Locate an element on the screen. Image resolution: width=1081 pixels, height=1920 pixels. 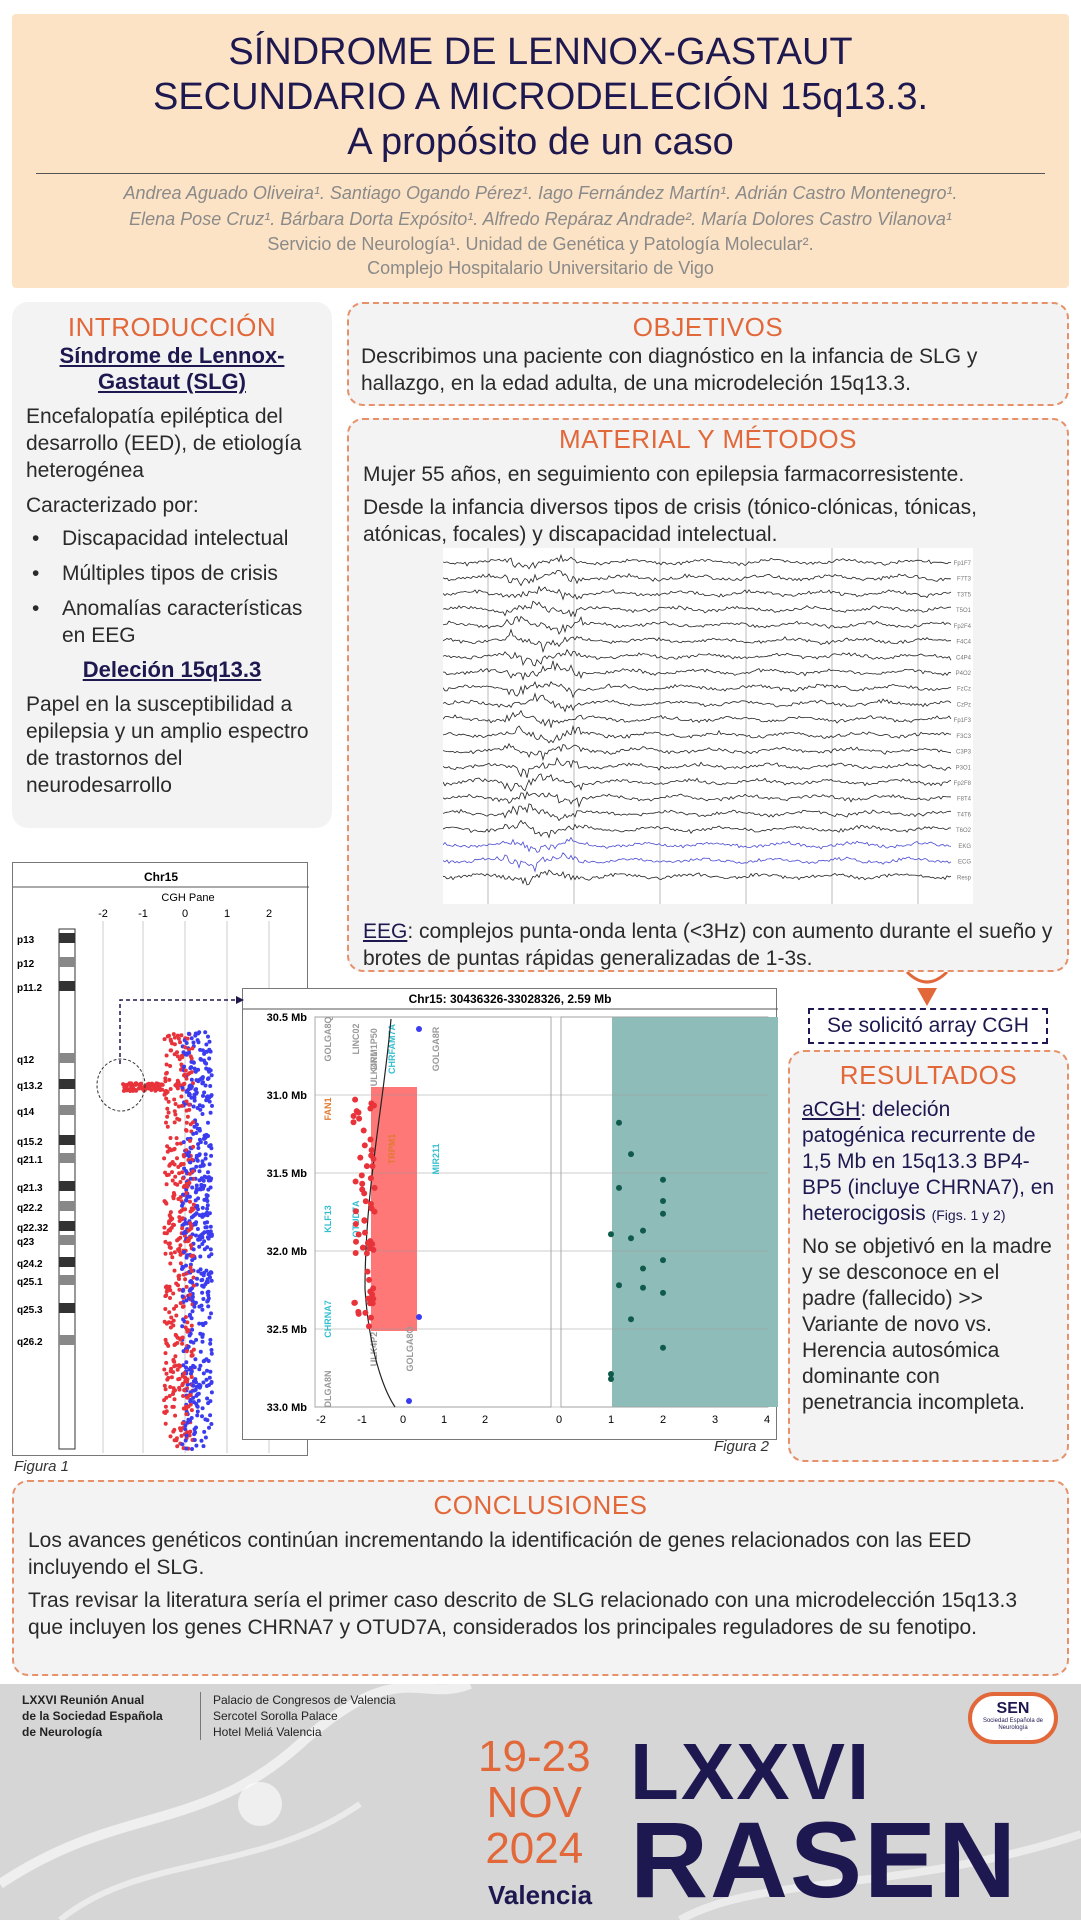
neuron-background is located at coordinates (540, 1802).